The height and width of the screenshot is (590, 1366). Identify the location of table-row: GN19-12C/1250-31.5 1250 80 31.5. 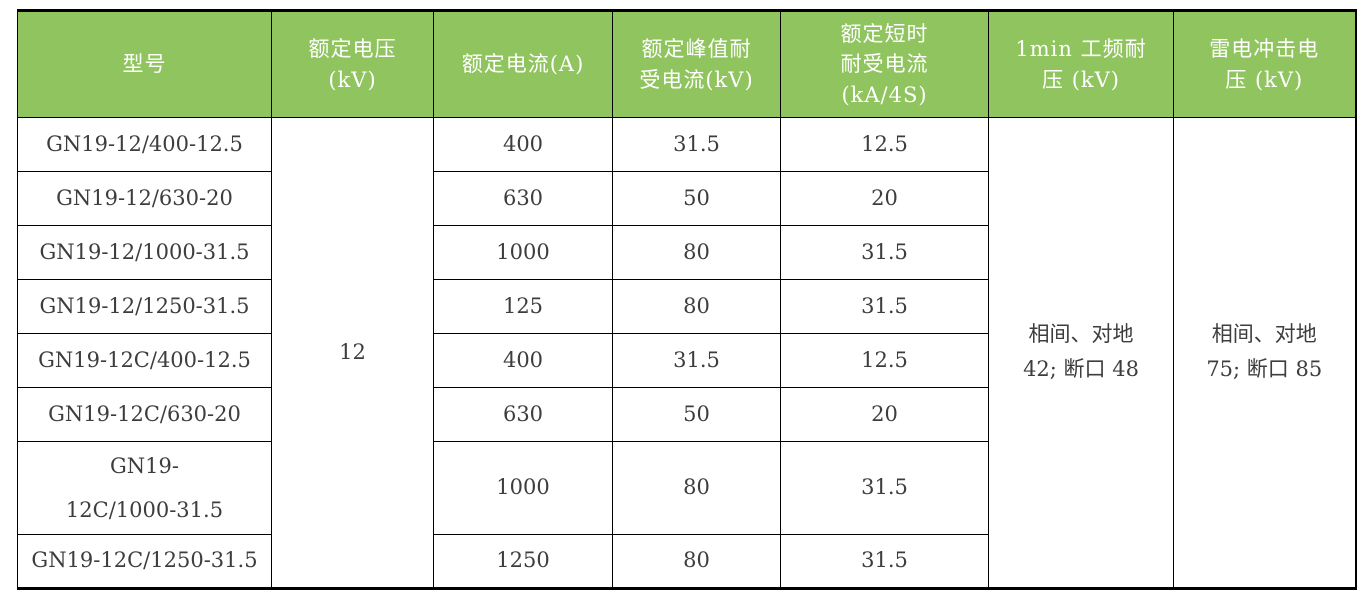
(686, 562).